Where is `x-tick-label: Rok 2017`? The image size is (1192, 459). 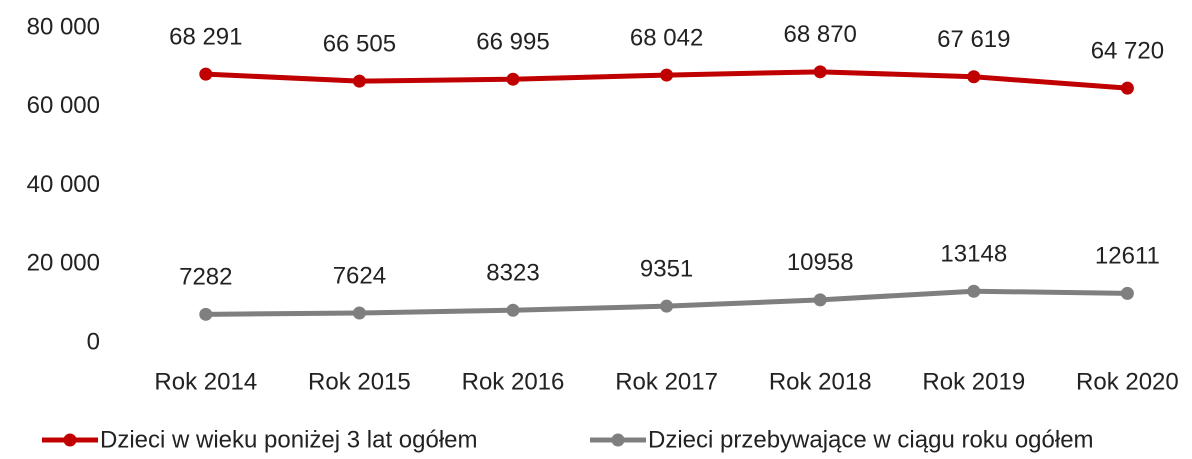 x-tick-label: Rok 2017 is located at coordinates (666, 381).